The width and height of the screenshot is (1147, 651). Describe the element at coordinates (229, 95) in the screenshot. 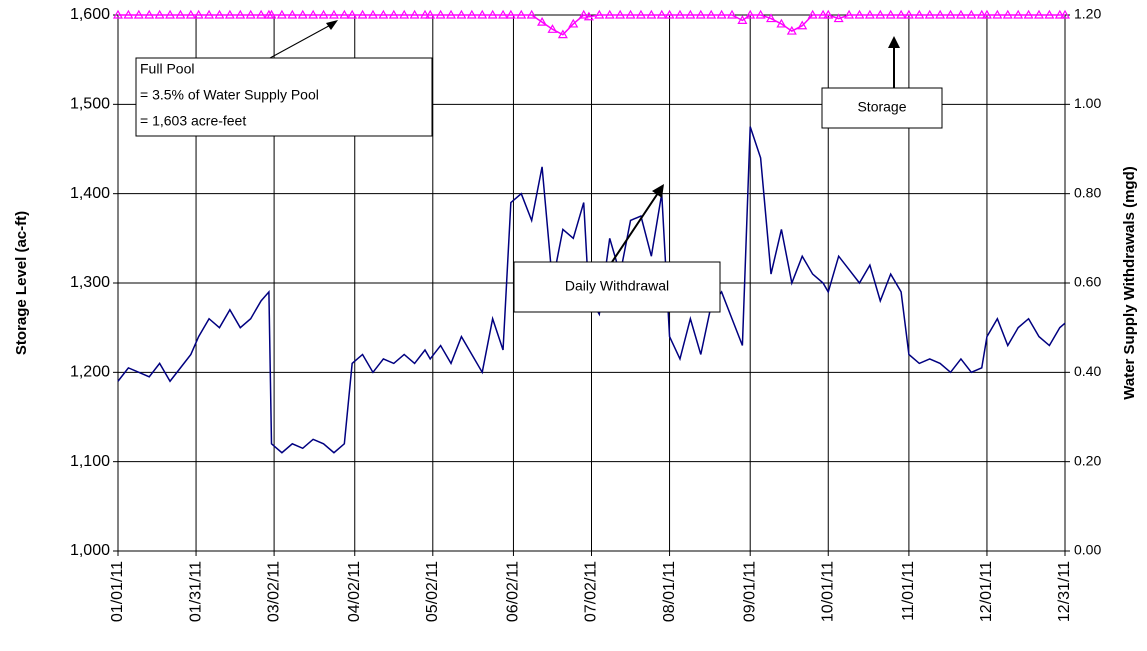

I see `annotation-text: = 3.5% of Water Supply Pool` at that location.